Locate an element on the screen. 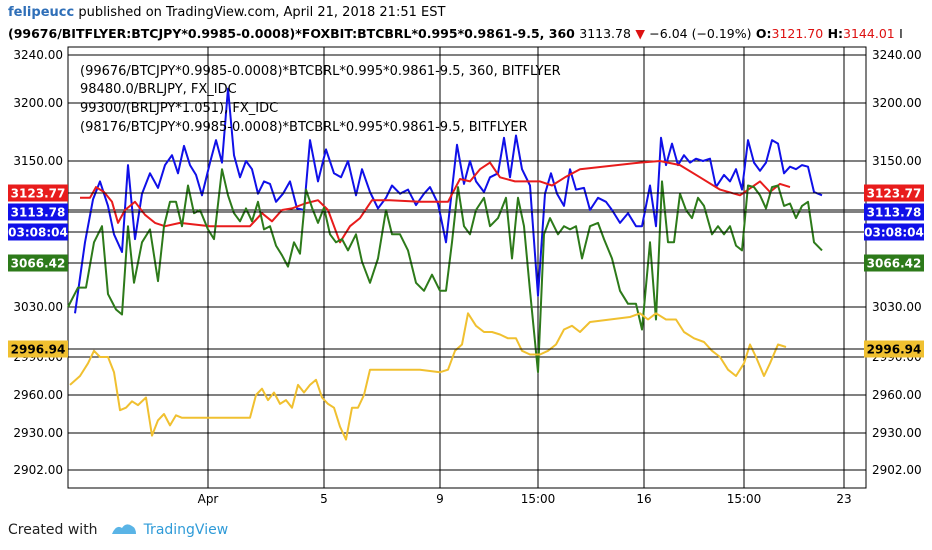 This screenshot has height=550, width=932. x-tick-label: 16 is located at coordinates (643, 499).